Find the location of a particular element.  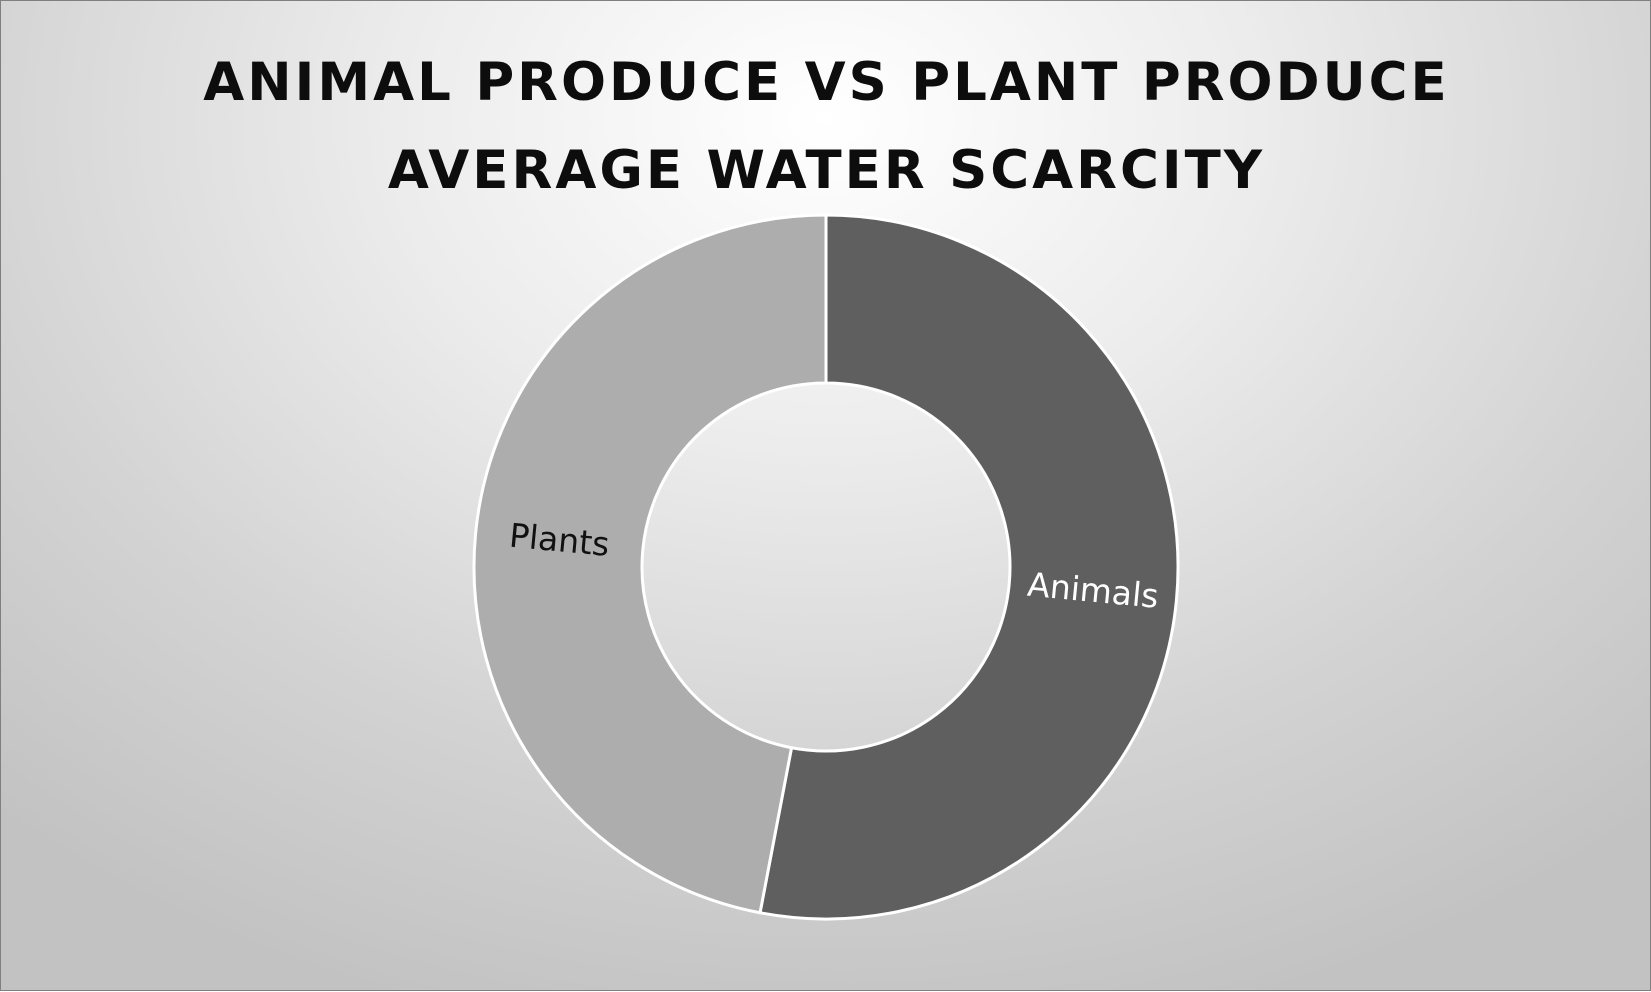

slice-label-plants: Plants is located at coordinates (560, 540).